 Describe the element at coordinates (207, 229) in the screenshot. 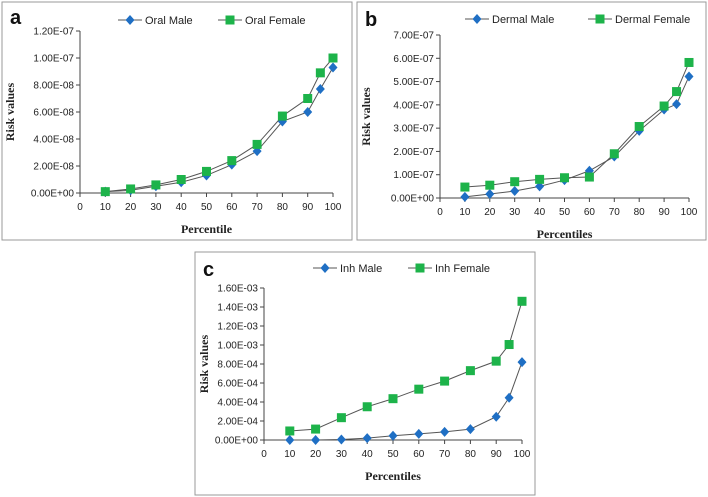

I see `x-axis-label: Percentile` at that location.